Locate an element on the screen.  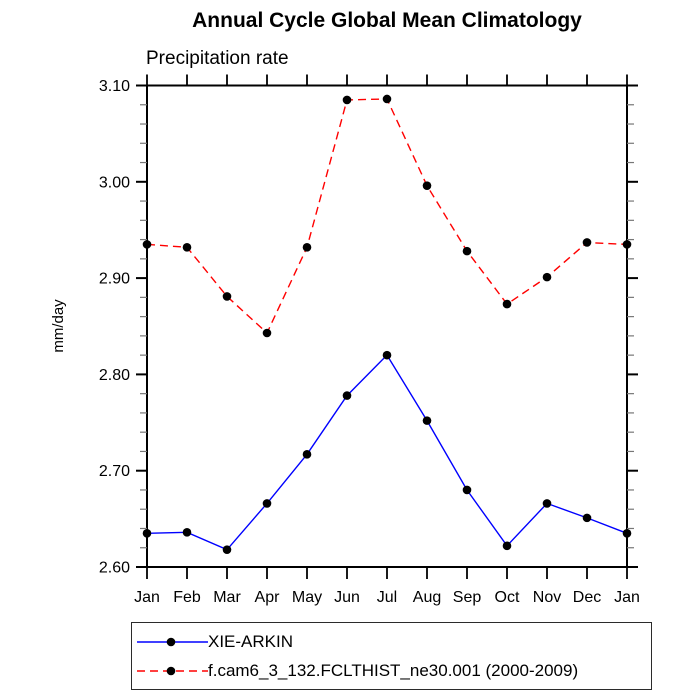
x-tick-label: Sep is located at coordinates (467, 597).